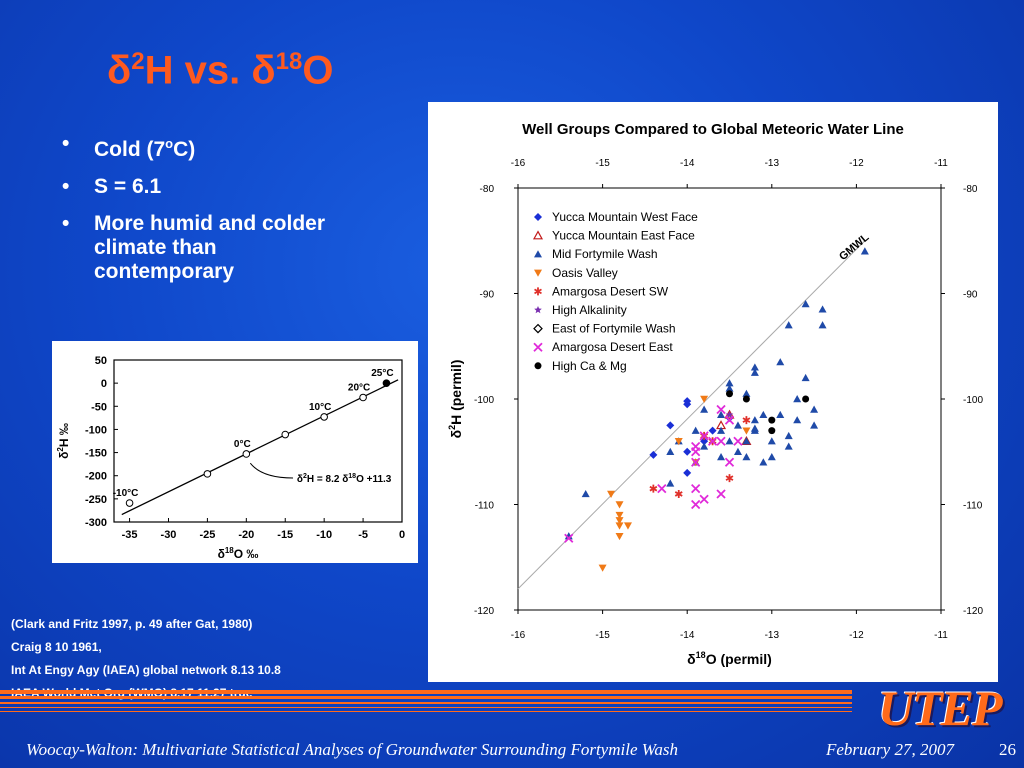 This screenshot has height=768, width=1024. Describe the element at coordinates (271, 470) in the screenshot. I see `inset-leader-line` at that location.